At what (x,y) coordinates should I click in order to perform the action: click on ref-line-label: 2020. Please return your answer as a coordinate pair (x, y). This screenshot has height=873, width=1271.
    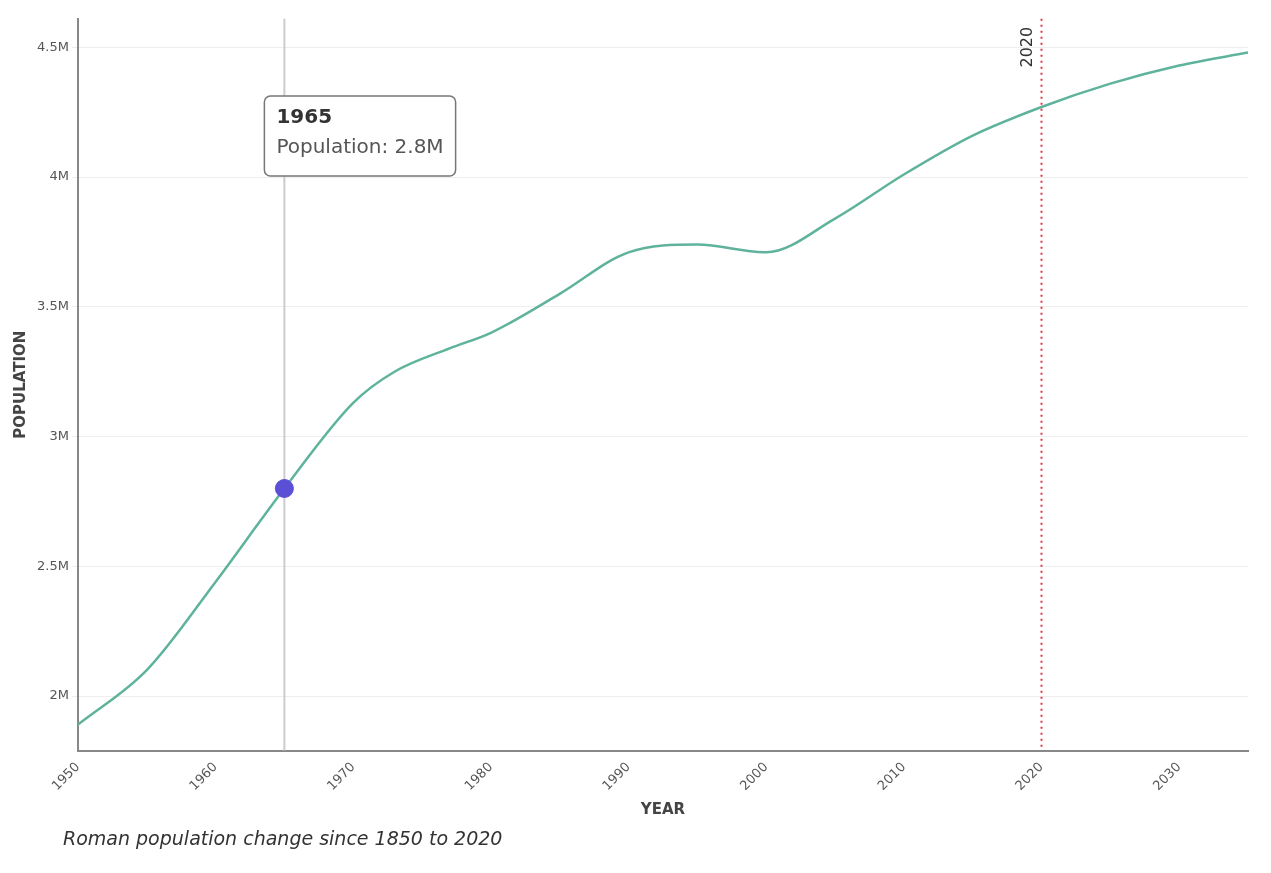
    Looking at the image, I should click on (1026, 47).